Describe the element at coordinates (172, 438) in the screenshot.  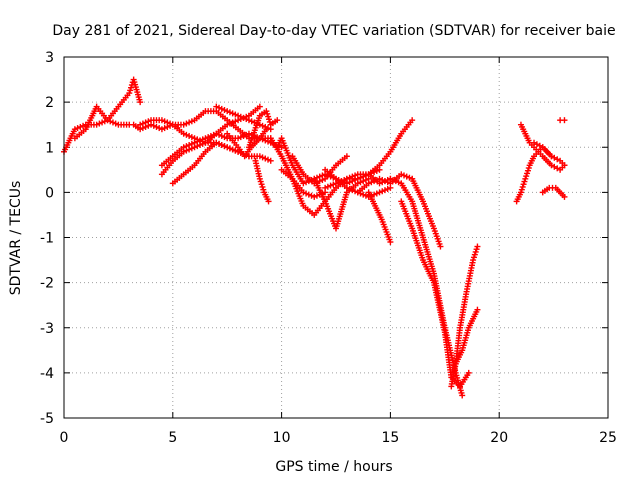
I see `x-tick-label: 5` at that location.